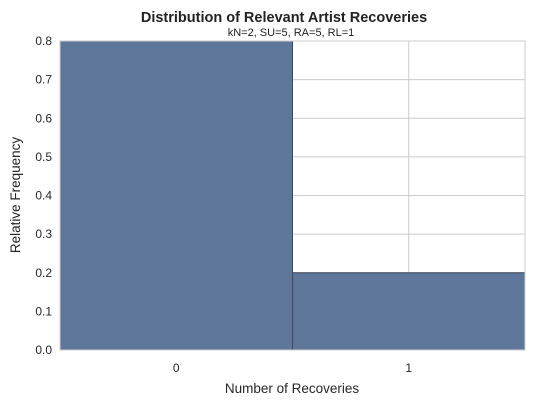  What do you see at coordinates (43, 350) in the screenshot?
I see `y-tick-label: 0.0` at bounding box center [43, 350].